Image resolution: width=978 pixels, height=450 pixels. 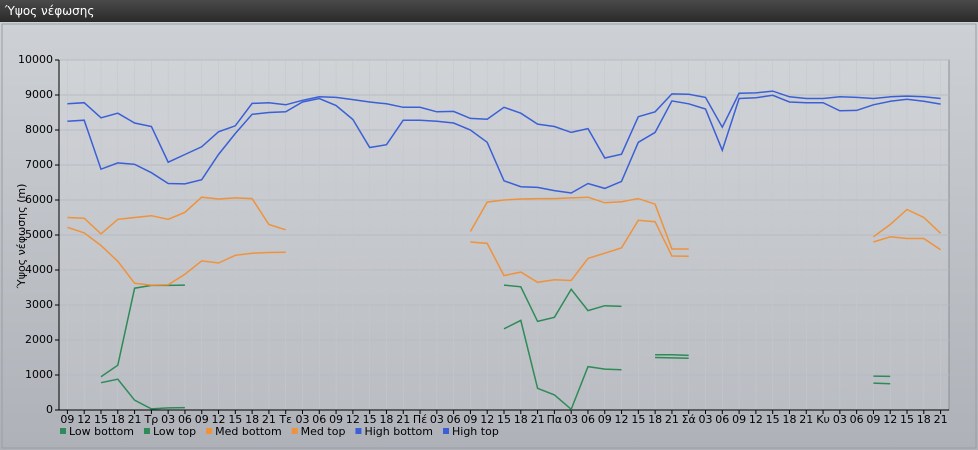 I want to click on y-tick-label: 6000, so click(x=39, y=199).